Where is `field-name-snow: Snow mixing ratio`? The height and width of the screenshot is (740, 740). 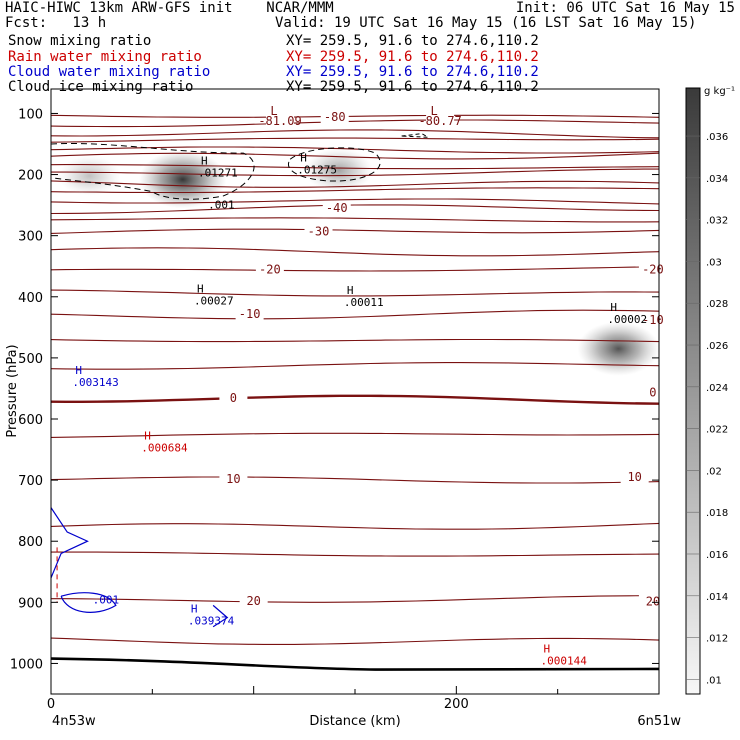
field-name-snow: Snow mixing ratio is located at coordinates (80, 41).